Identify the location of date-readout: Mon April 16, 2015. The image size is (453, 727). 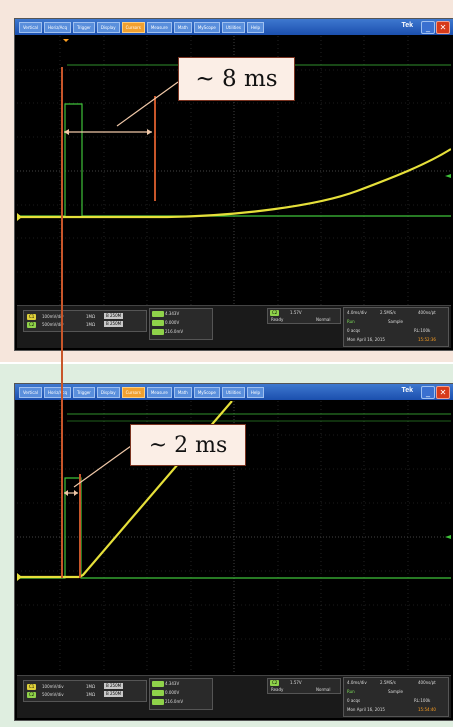
(366, 709).